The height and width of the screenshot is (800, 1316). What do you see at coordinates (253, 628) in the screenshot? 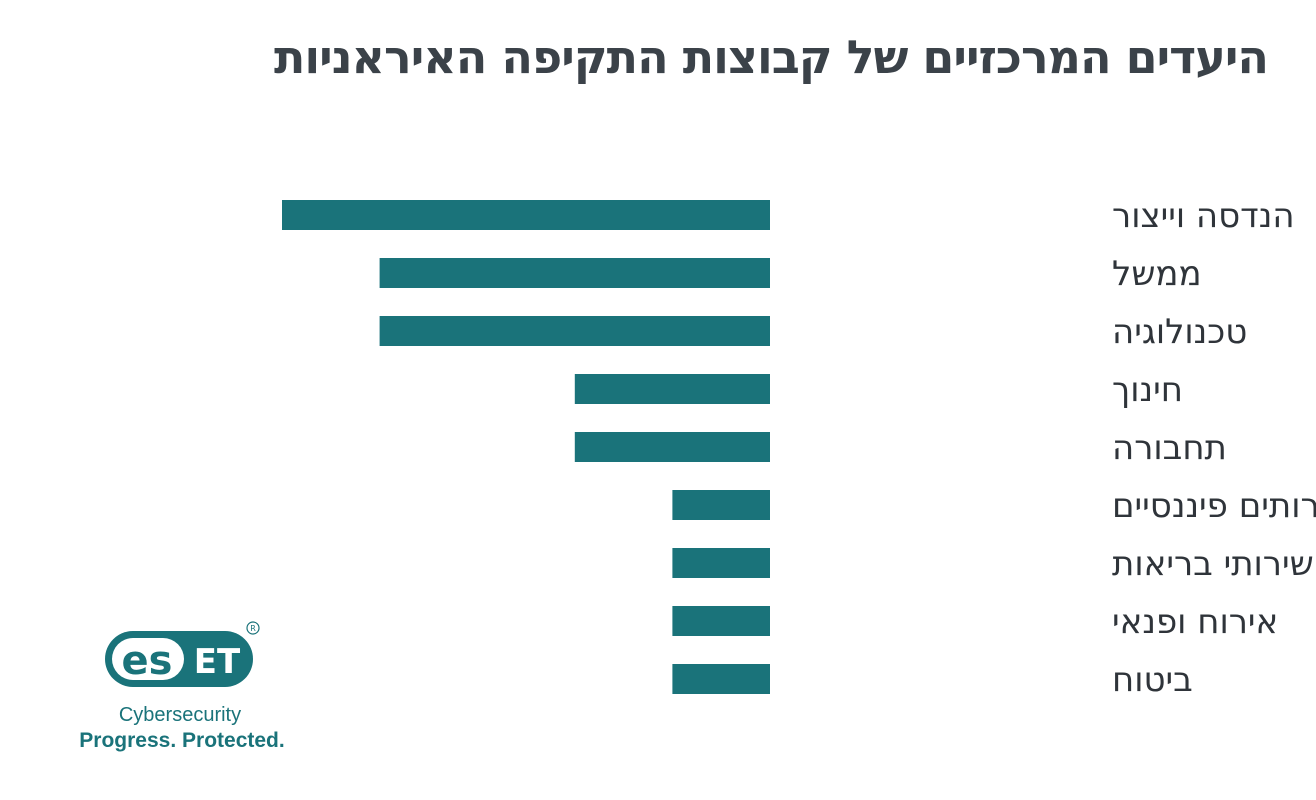
I see `svg-text: R` at bounding box center [253, 628].